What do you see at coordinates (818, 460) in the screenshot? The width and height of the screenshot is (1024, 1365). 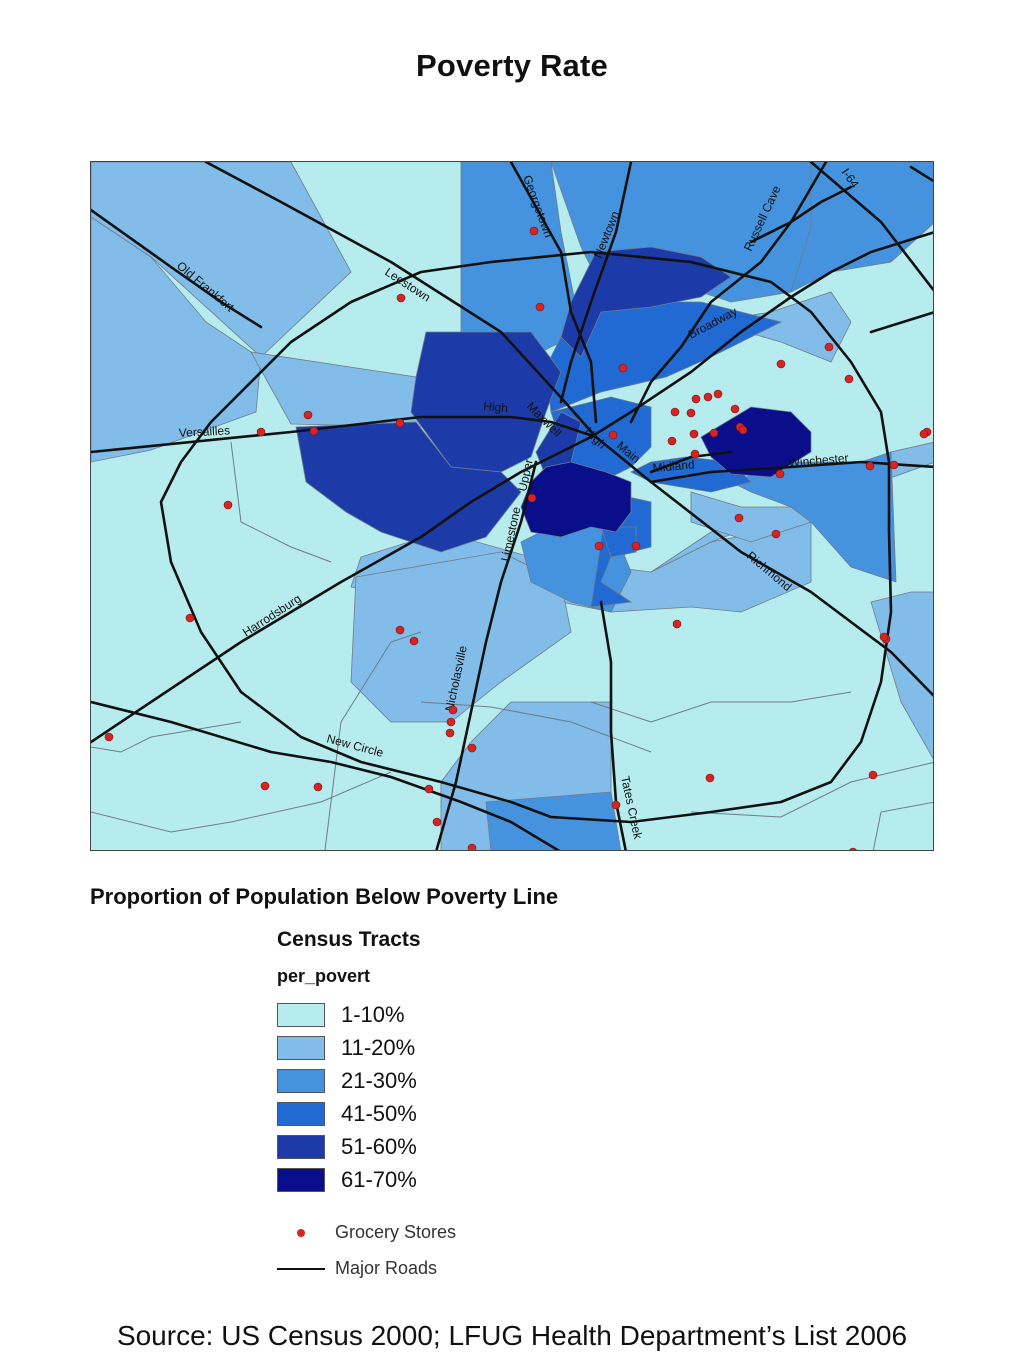 I see `road-label-winchester: Winchester` at bounding box center [818, 460].